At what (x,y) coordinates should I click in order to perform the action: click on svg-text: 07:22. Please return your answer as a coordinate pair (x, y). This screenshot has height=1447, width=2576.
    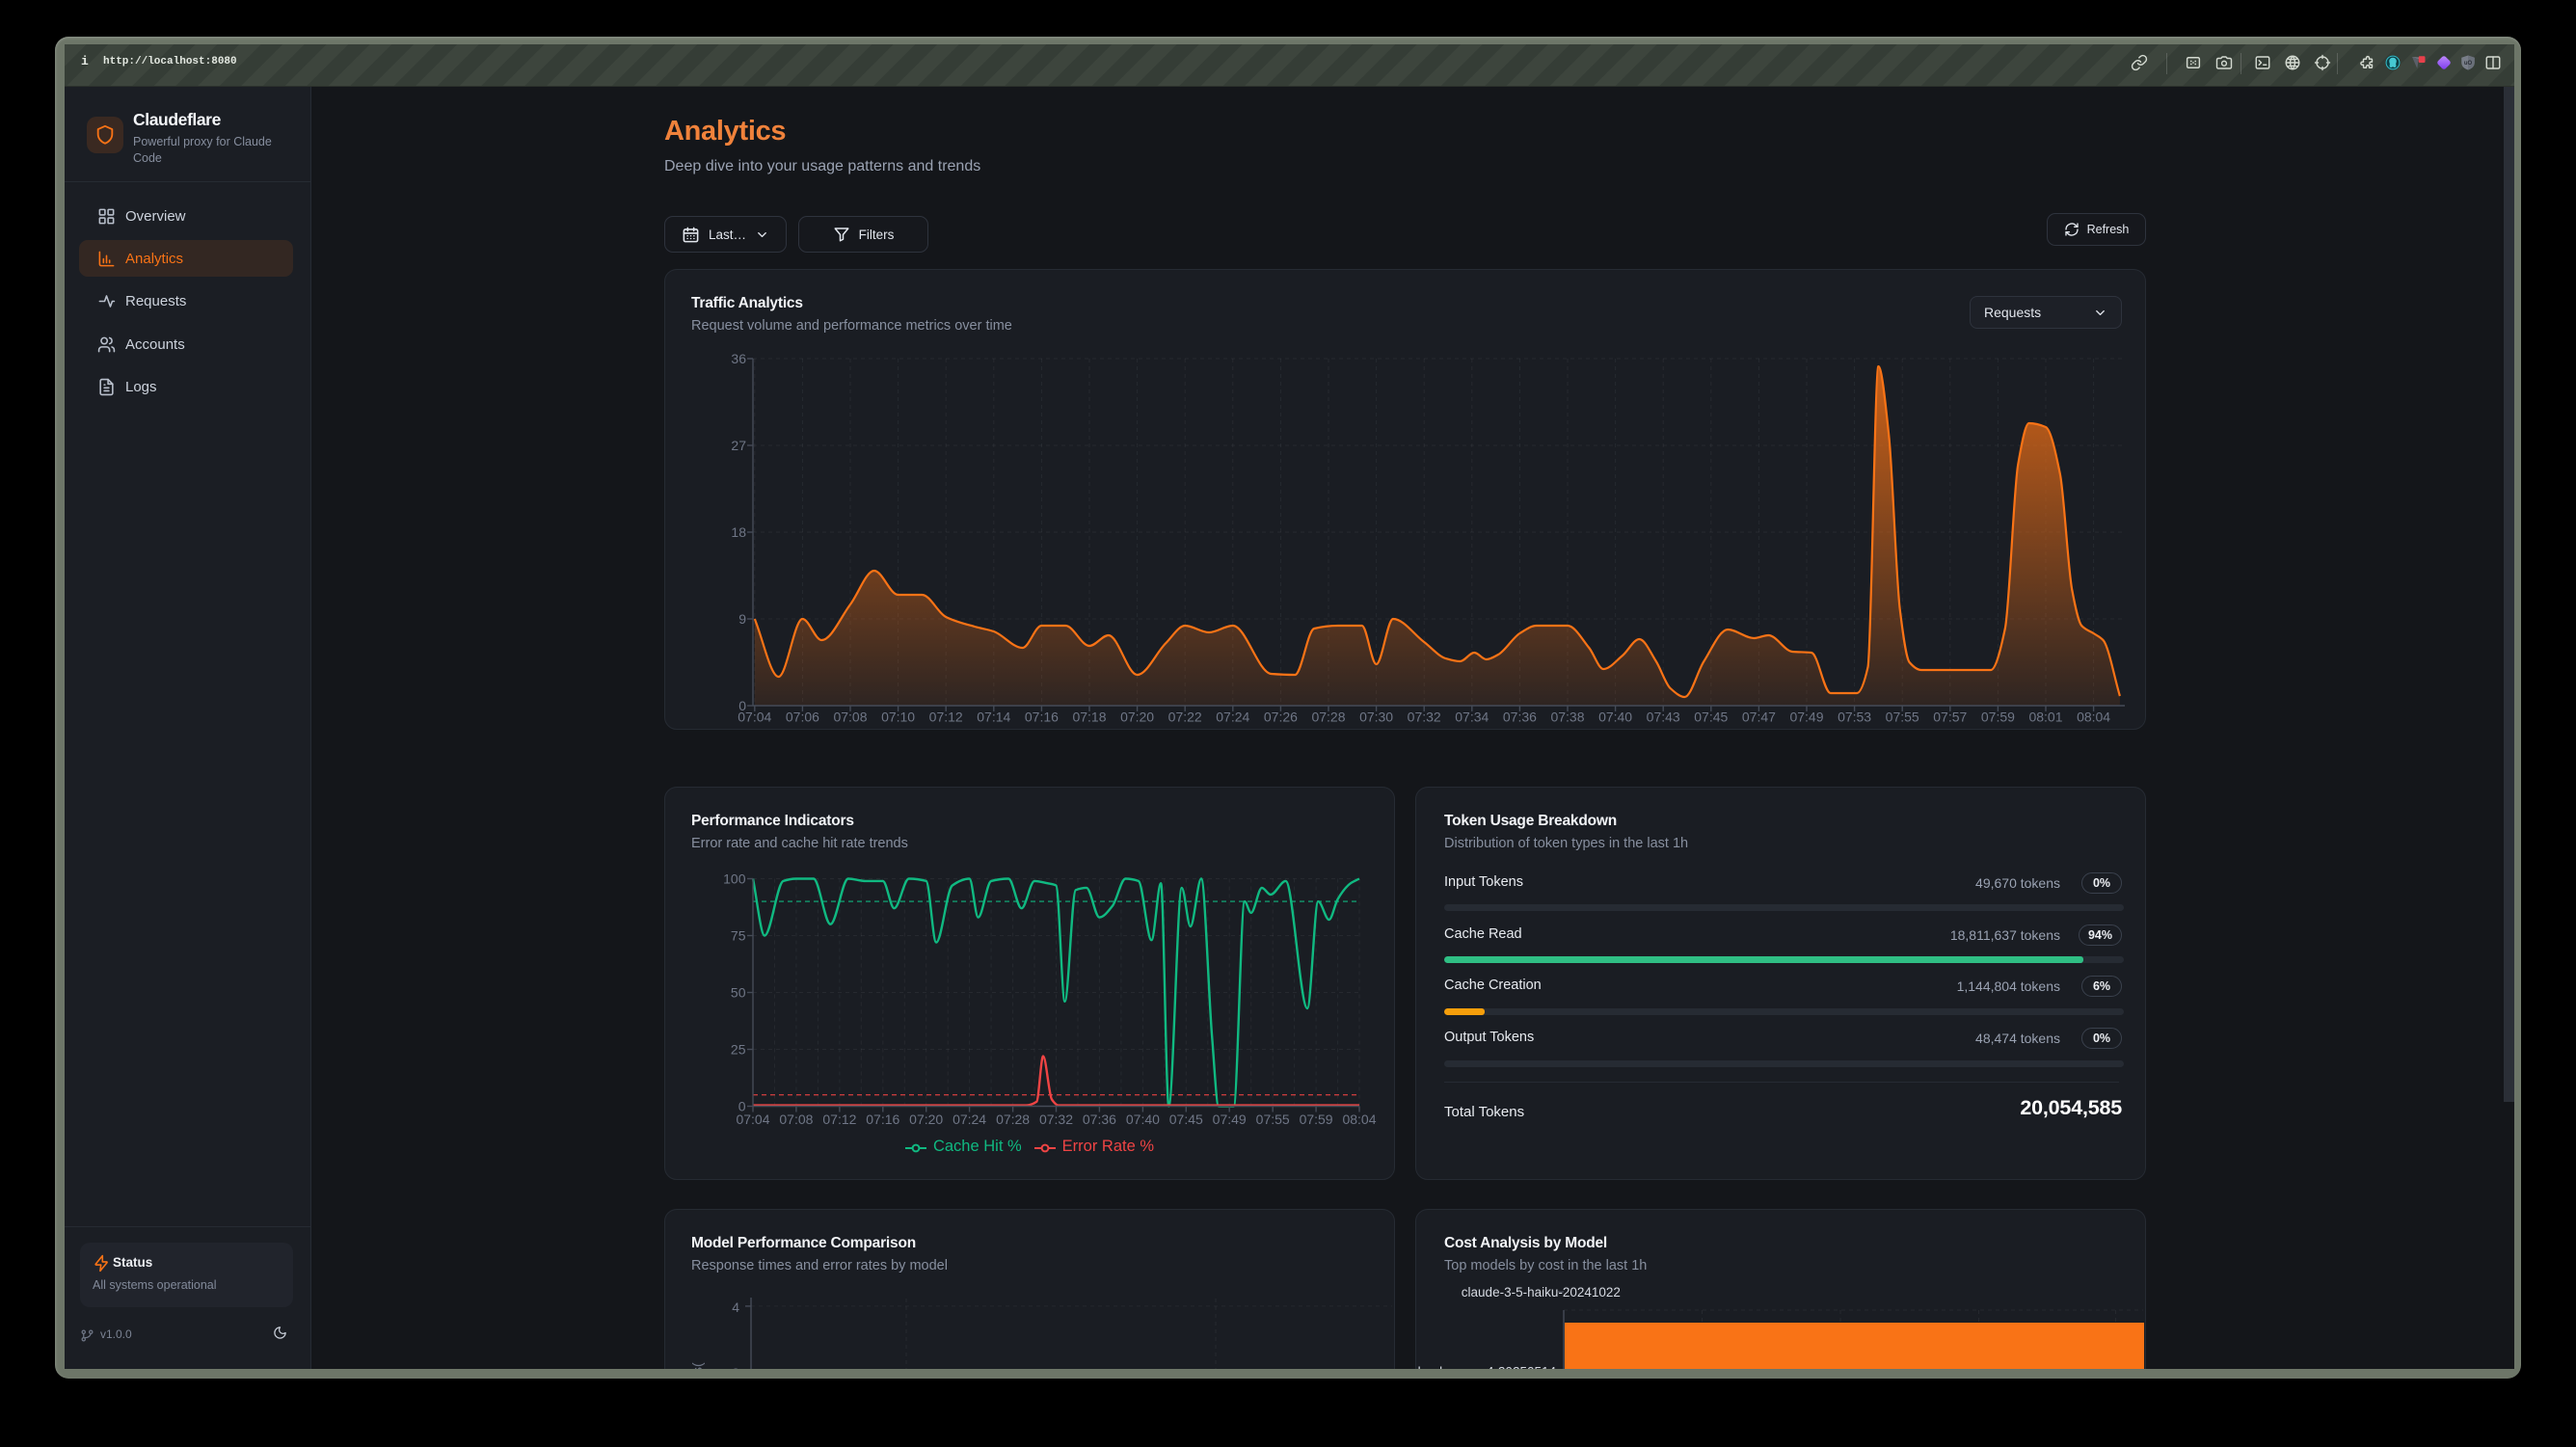
    Looking at the image, I should click on (1185, 717).